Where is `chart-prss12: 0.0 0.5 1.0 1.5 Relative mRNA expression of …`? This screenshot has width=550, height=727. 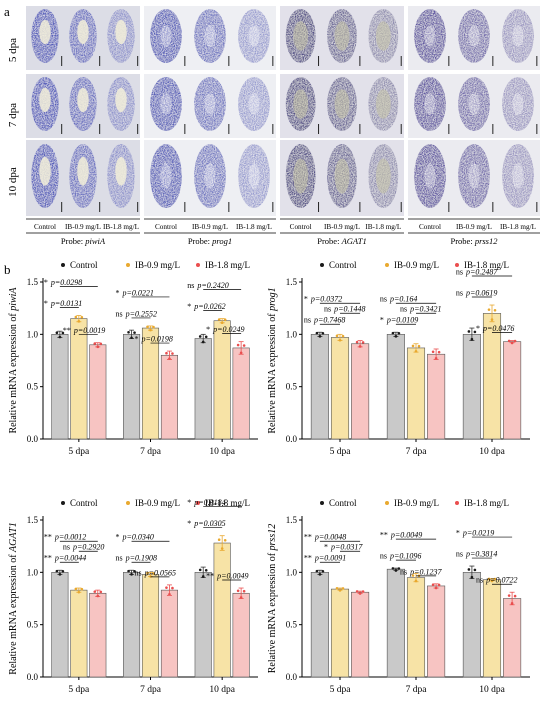 chart-prss12: 0.0 0.5 1.0 1.5 Relative mRNA expression of … is located at coordinates (398, 596).